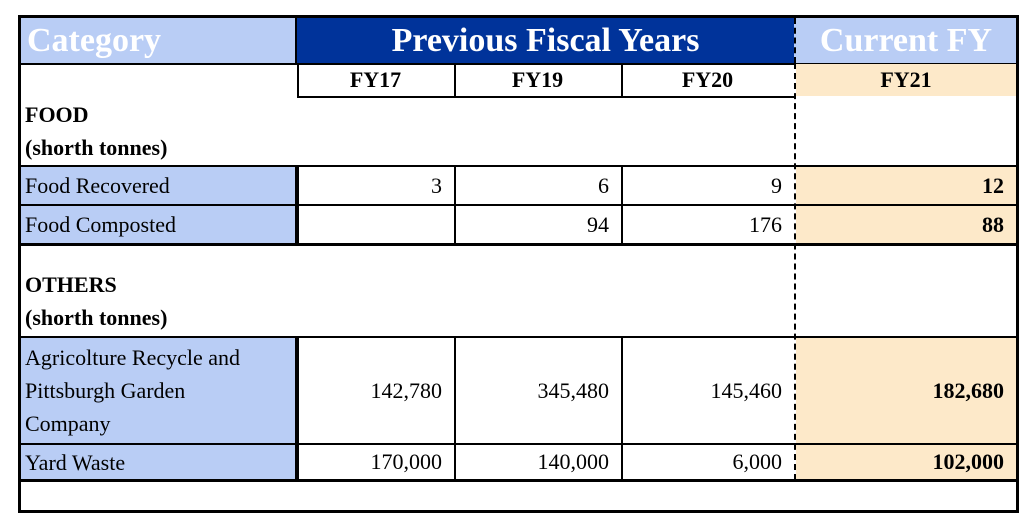 This screenshot has height=519, width=1032. What do you see at coordinates (537, 79) in the screenshot?
I see `year-header-fy19: FY19` at bounding box center [537, 79].